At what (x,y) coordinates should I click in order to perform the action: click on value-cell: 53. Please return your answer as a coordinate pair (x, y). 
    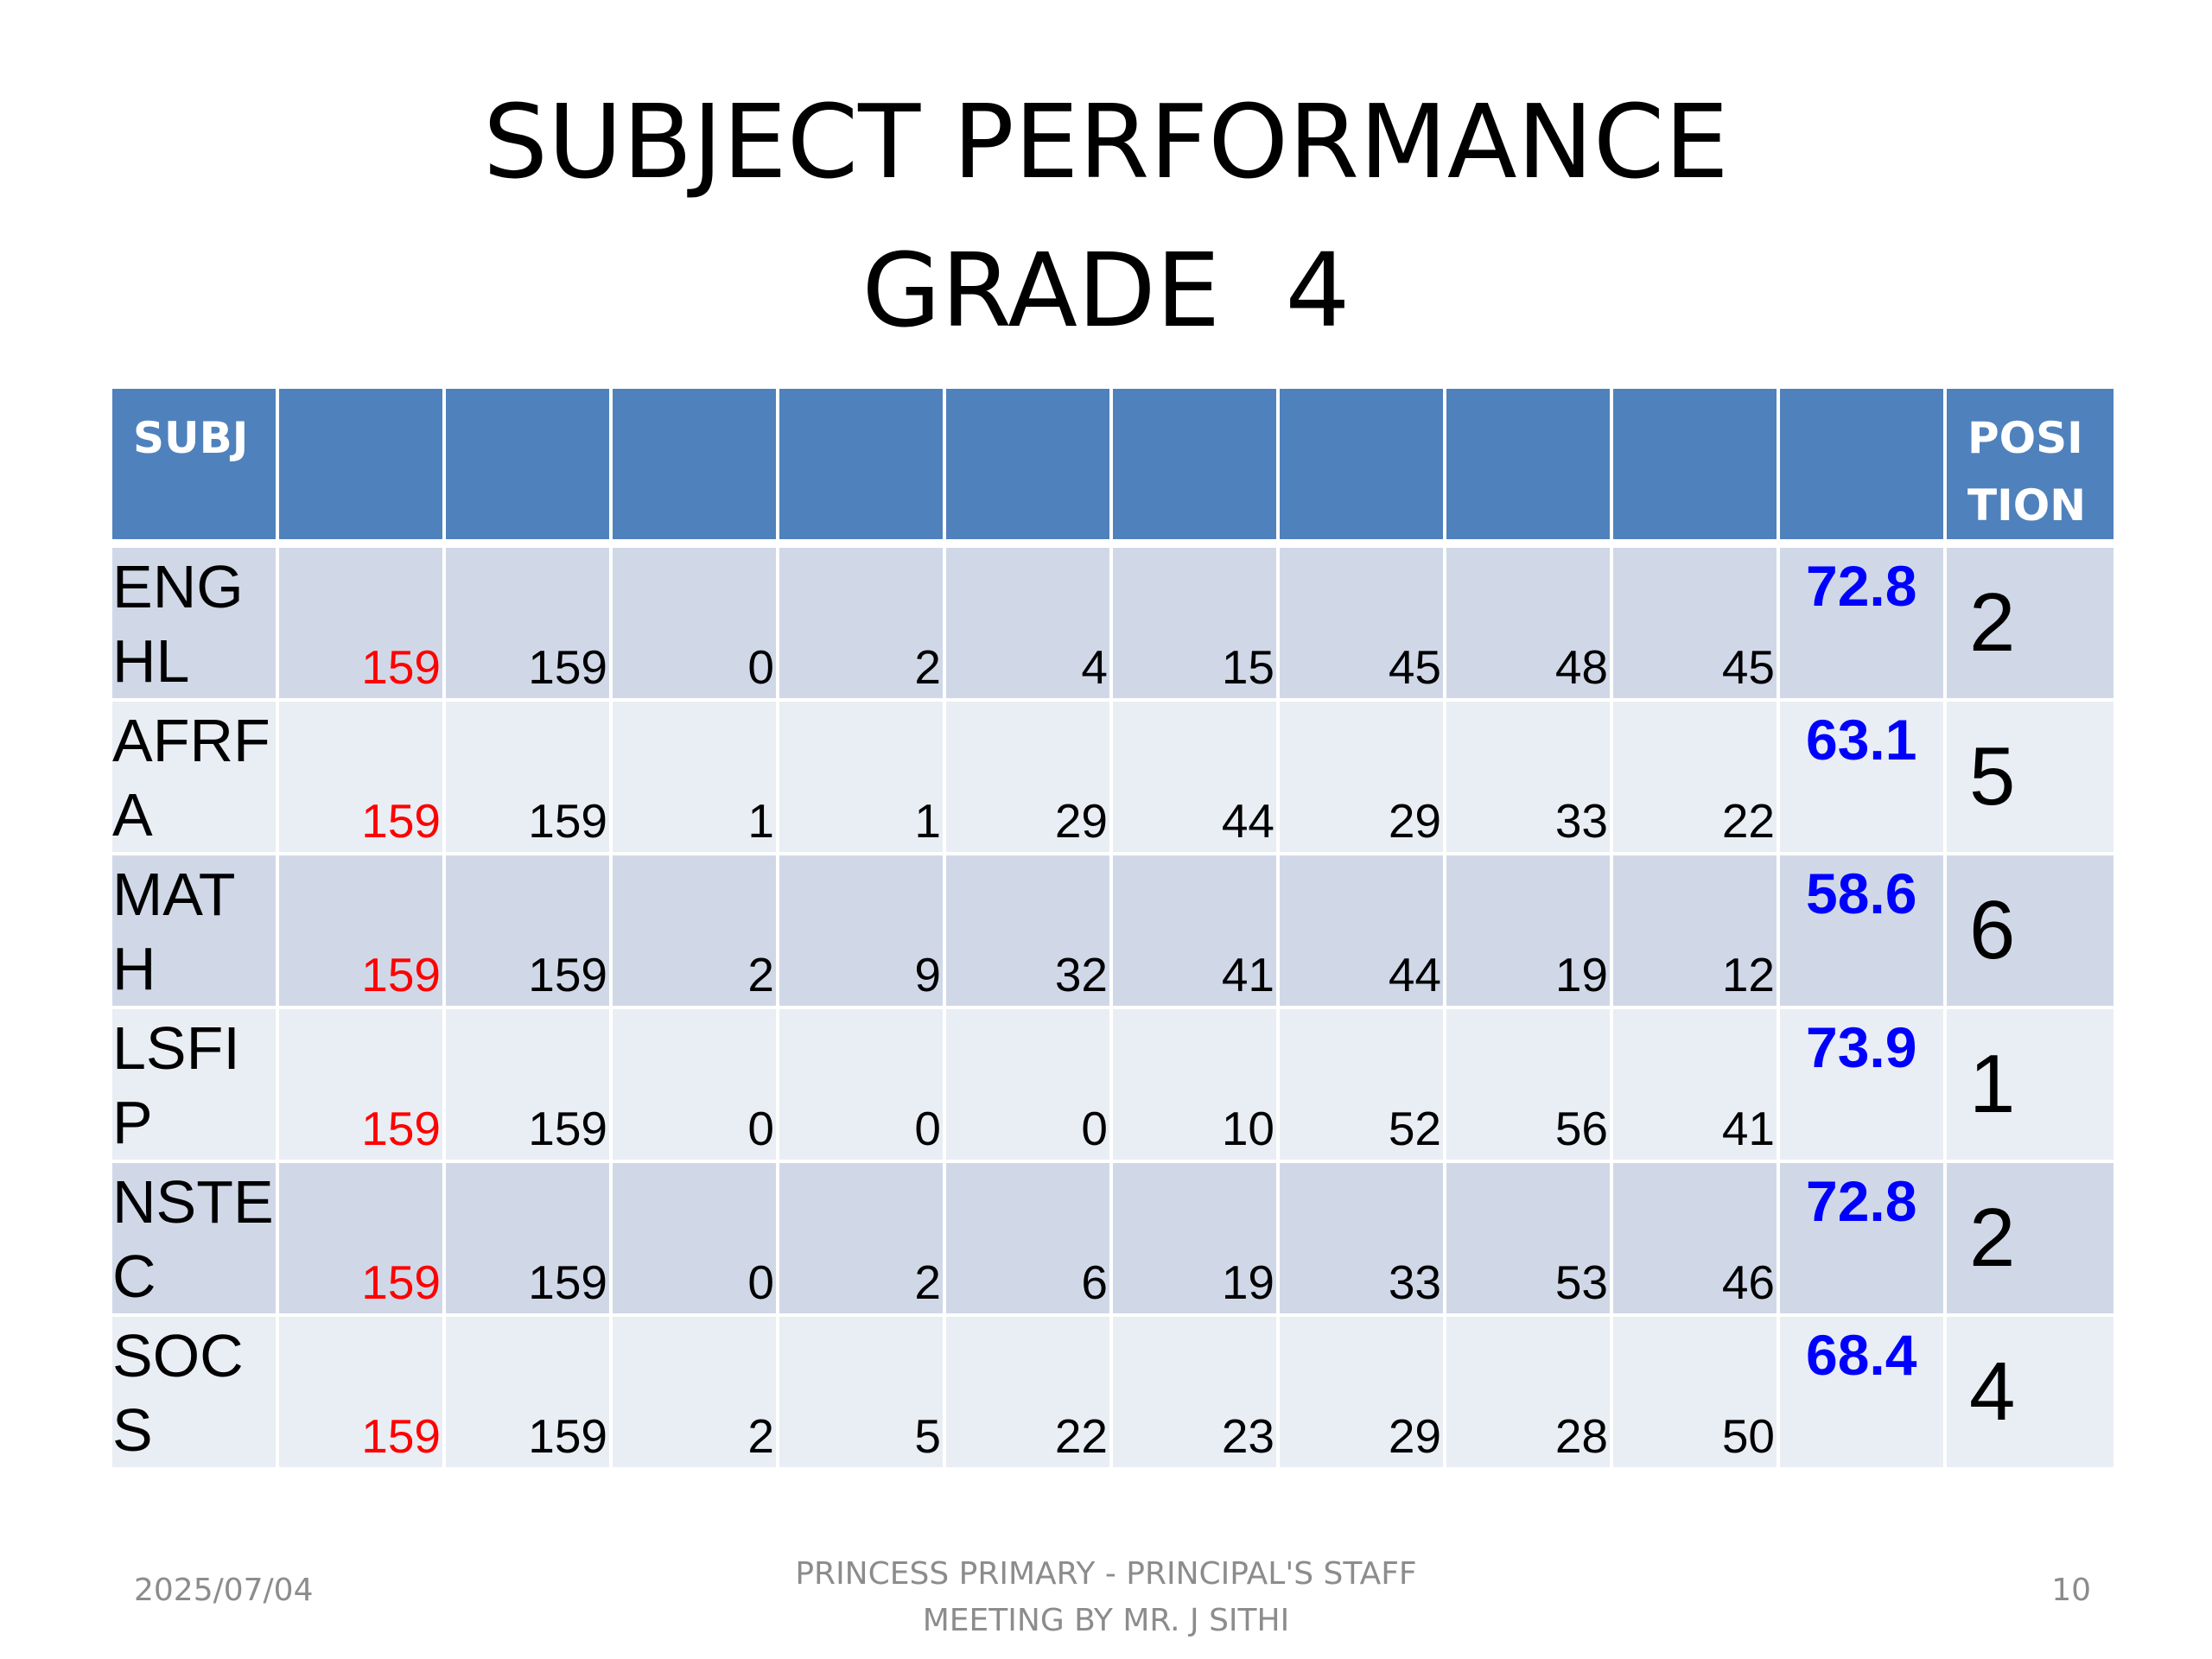
    Looking at the image, I should click on (1529, 1240).